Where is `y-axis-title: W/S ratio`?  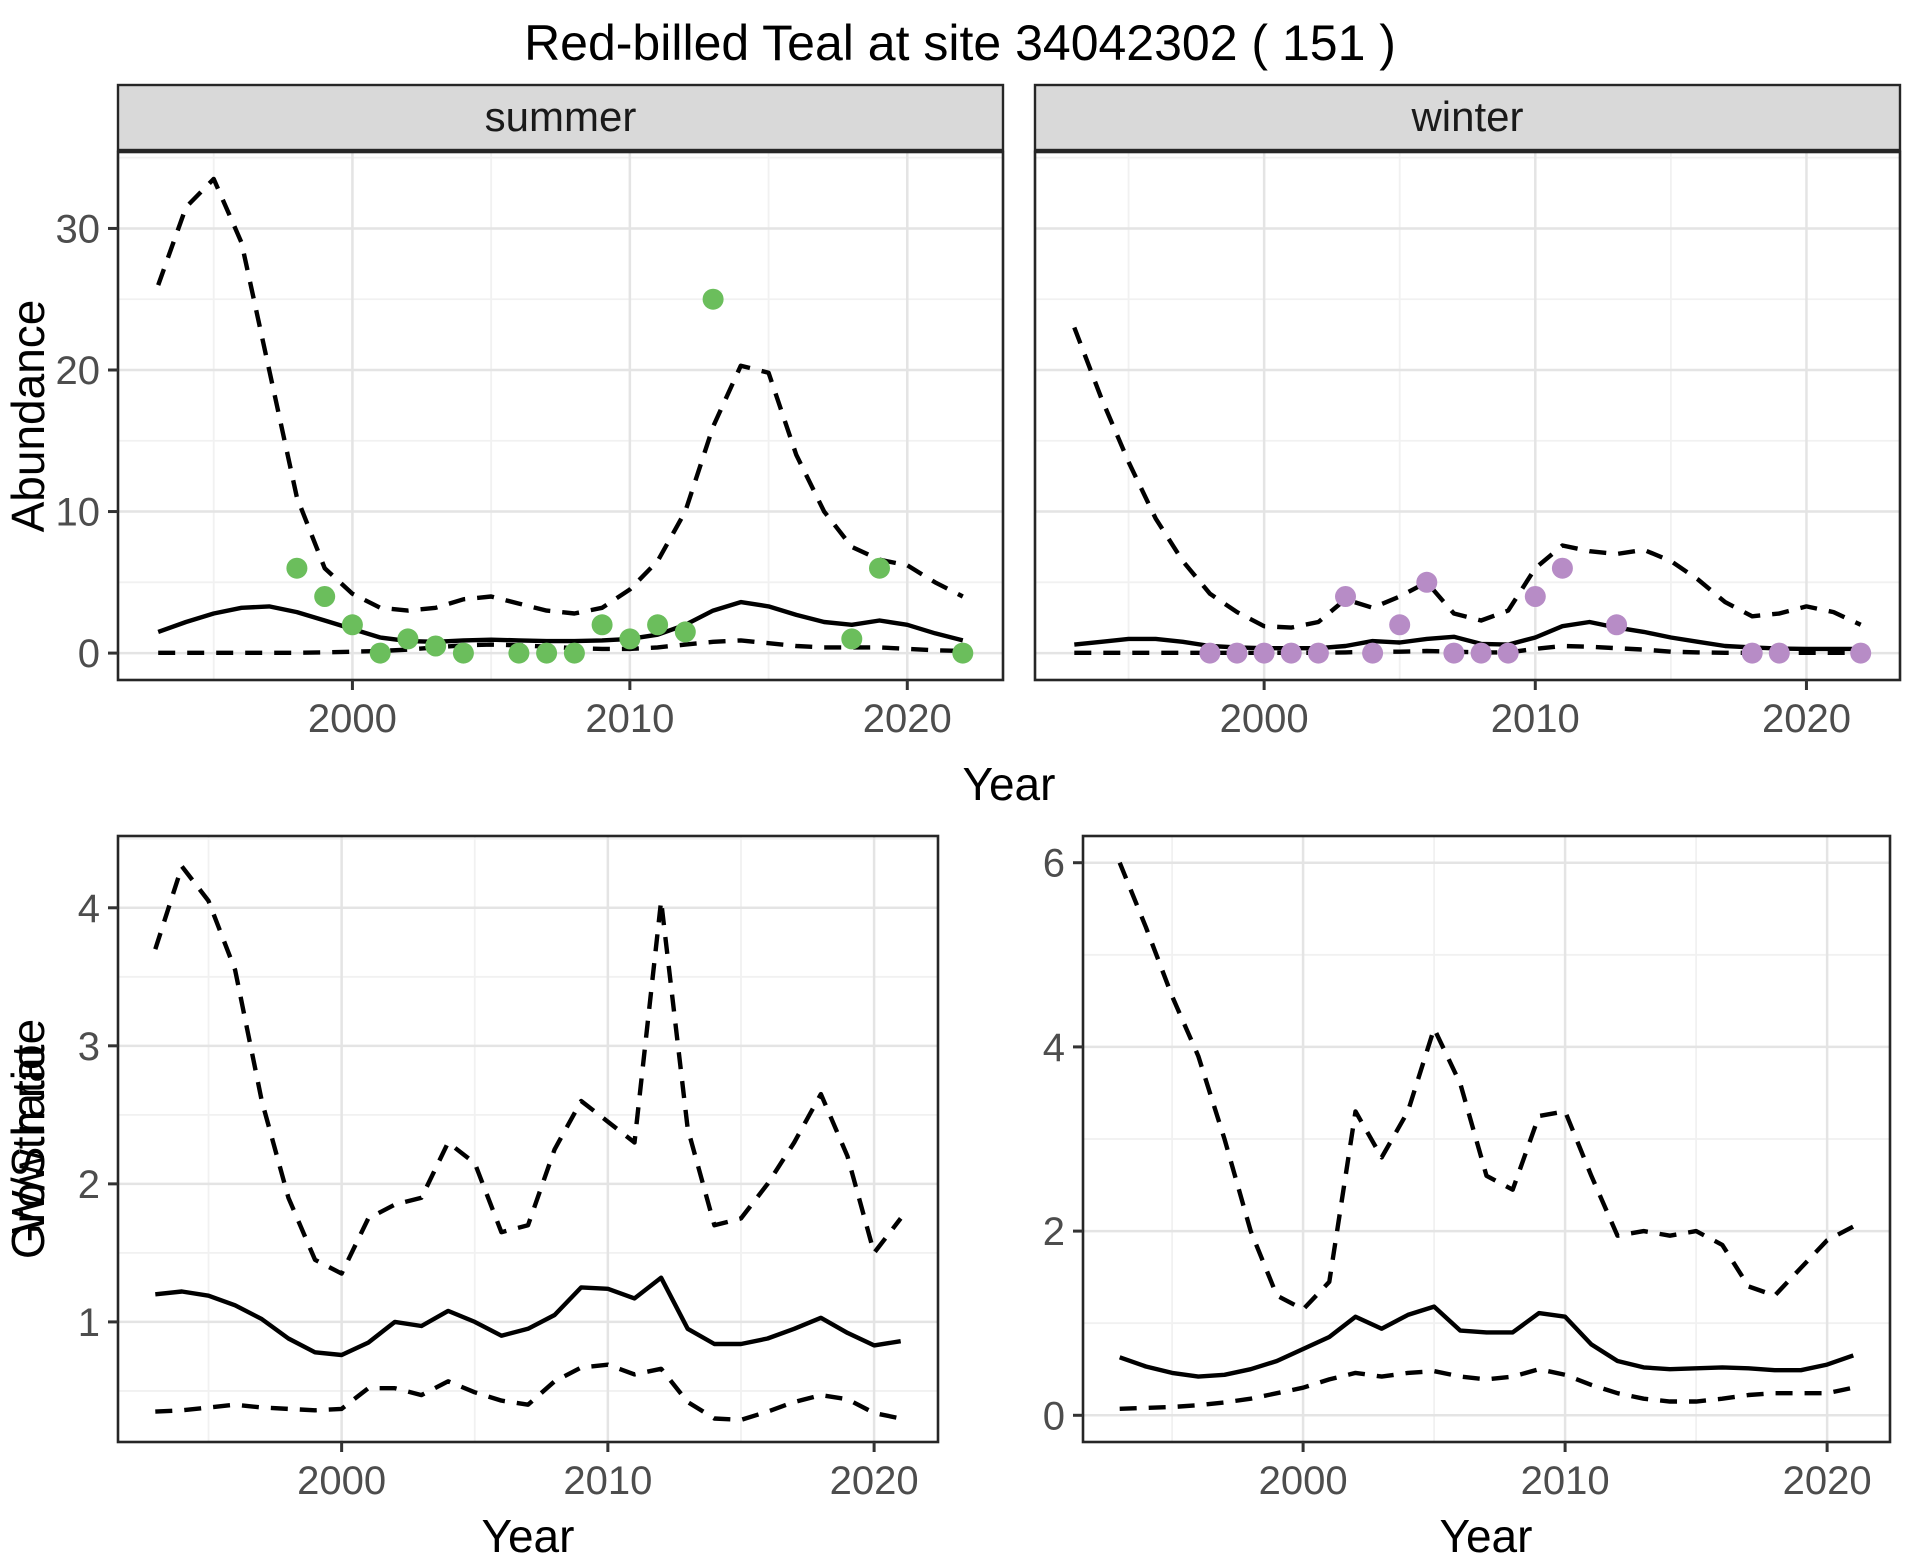 y-axis-title: W/S ratio is located at coordinates (28, 1138).